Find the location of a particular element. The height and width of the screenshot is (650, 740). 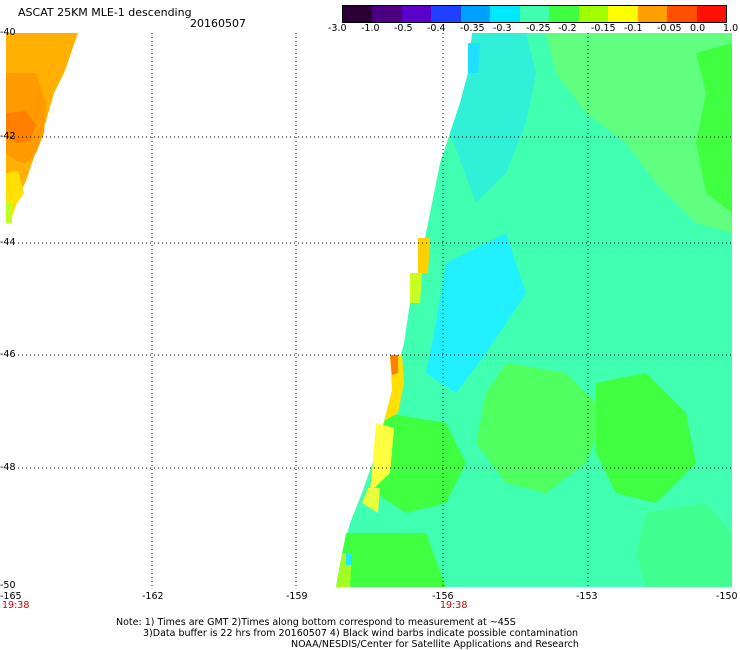

lat-label: -40 is located at coordinates (8, 32).